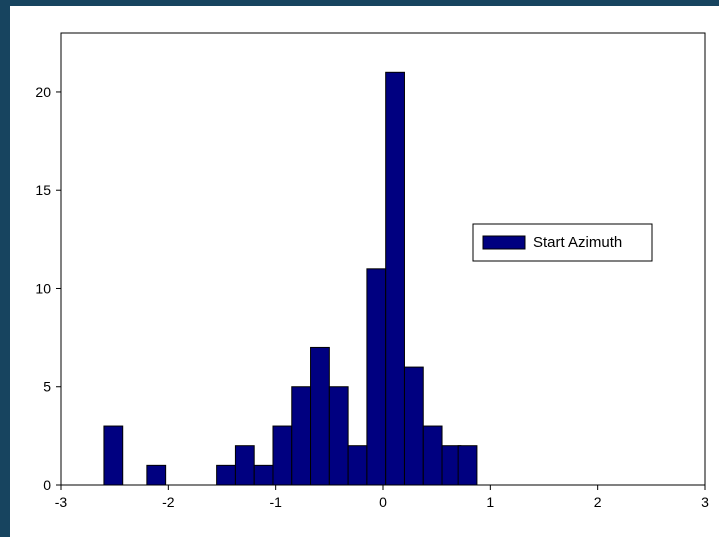  What do you see at coordinates (43, 92) in the screenshot?
I see `y-tick-label: 20` at bounding box center [43, 92].